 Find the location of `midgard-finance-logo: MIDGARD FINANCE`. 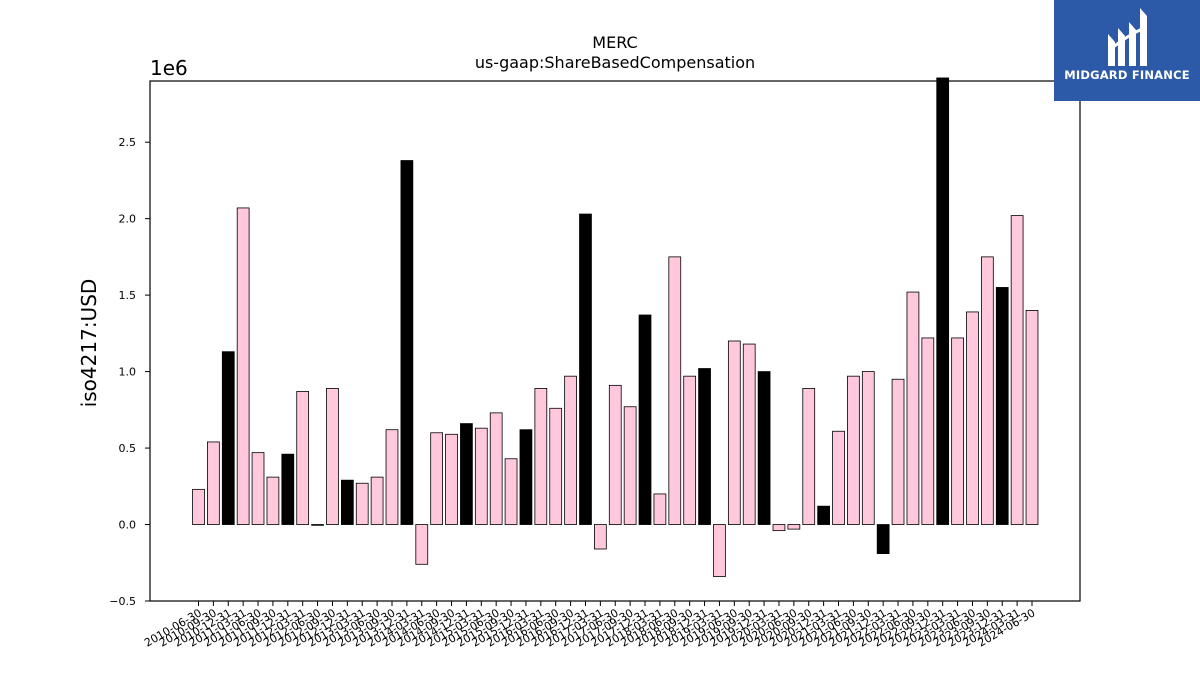

midgard-finance-logo: MIDGARD FINANCE is located at coordinates (1127, 50).